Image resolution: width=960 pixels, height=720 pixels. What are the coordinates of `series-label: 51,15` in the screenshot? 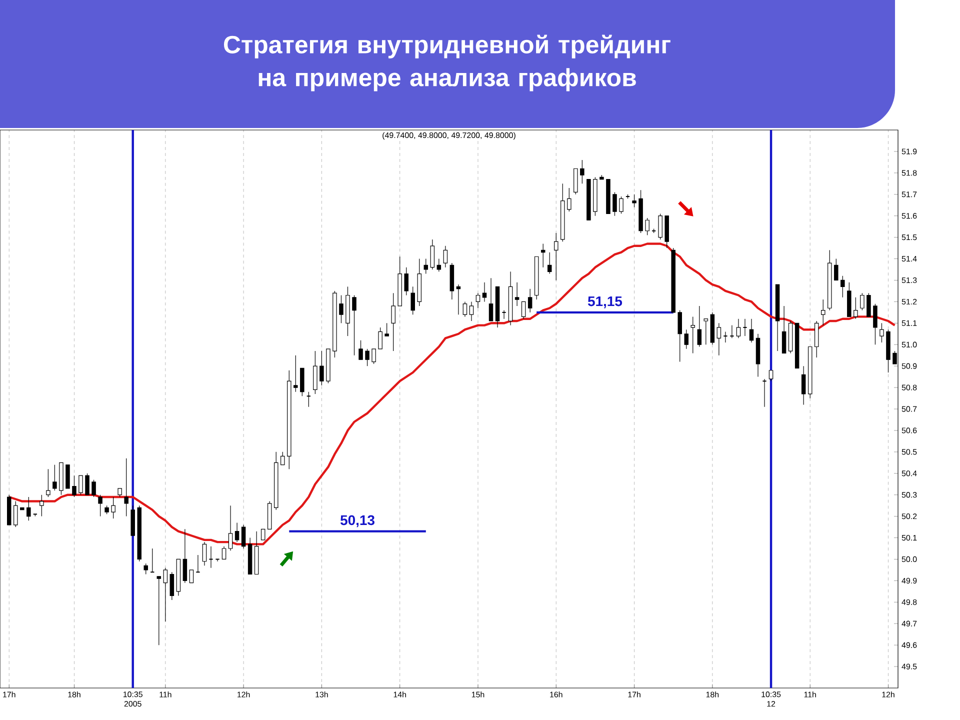 It's located at (605, 302).